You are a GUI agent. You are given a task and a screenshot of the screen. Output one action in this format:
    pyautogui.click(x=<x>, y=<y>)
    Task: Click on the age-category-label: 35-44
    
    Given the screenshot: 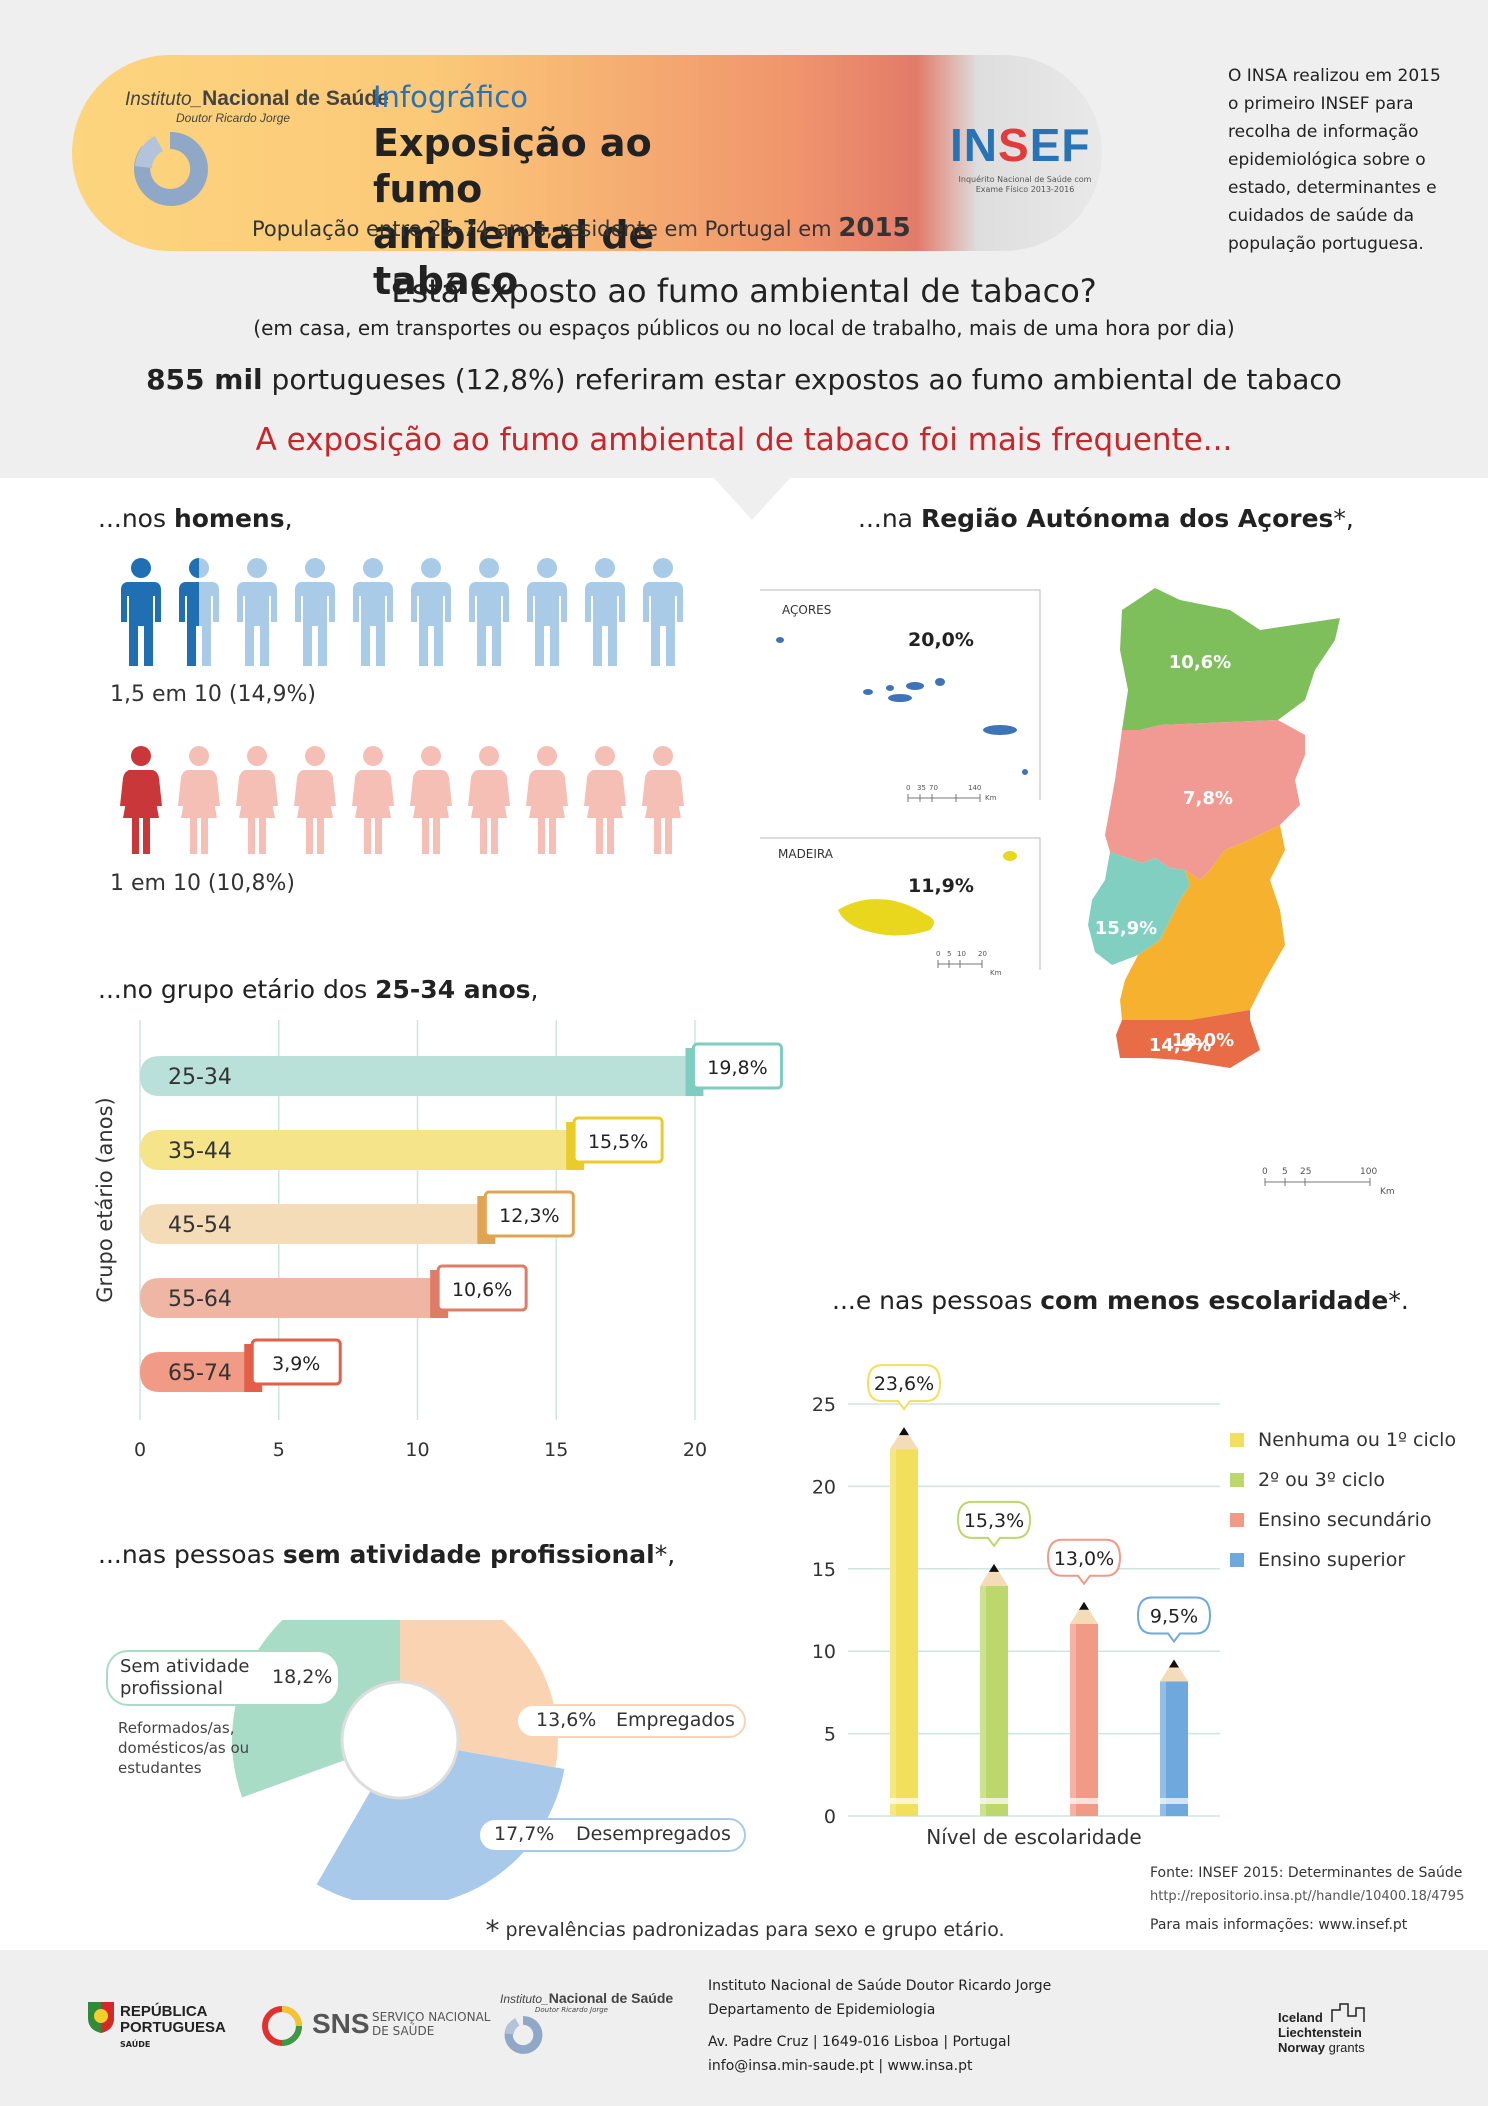 What is the action you would take?
    pyautogui.click(x=200, y=1151)
    